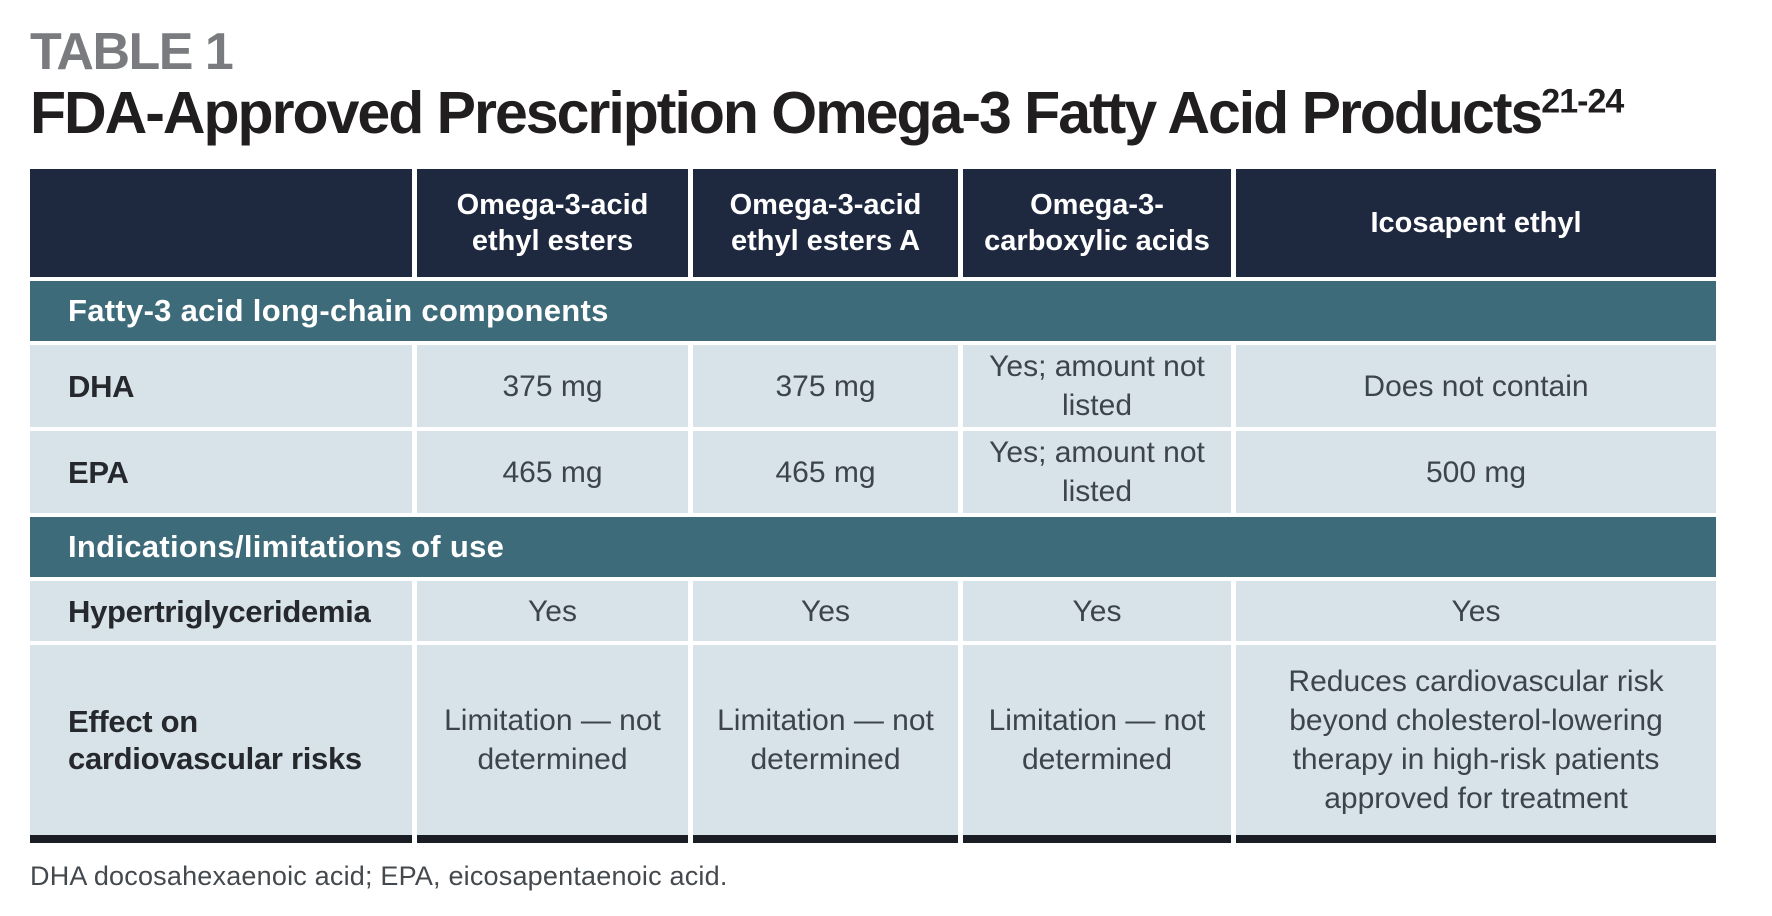 The width and height of the screenshot is (1772, 916). Describe the element at coordinates (552, 472) in the screenshot. I see `cell-epa-ethyl-esters: 465 mg` at that location.